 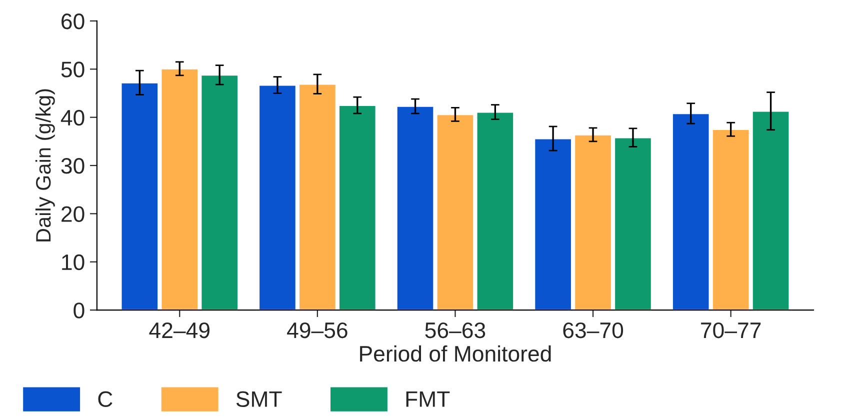 What do you see at coordinates (72, 118) in the screenshot?
I see `y-tick-label: 40` at bounding box center [72, 118].